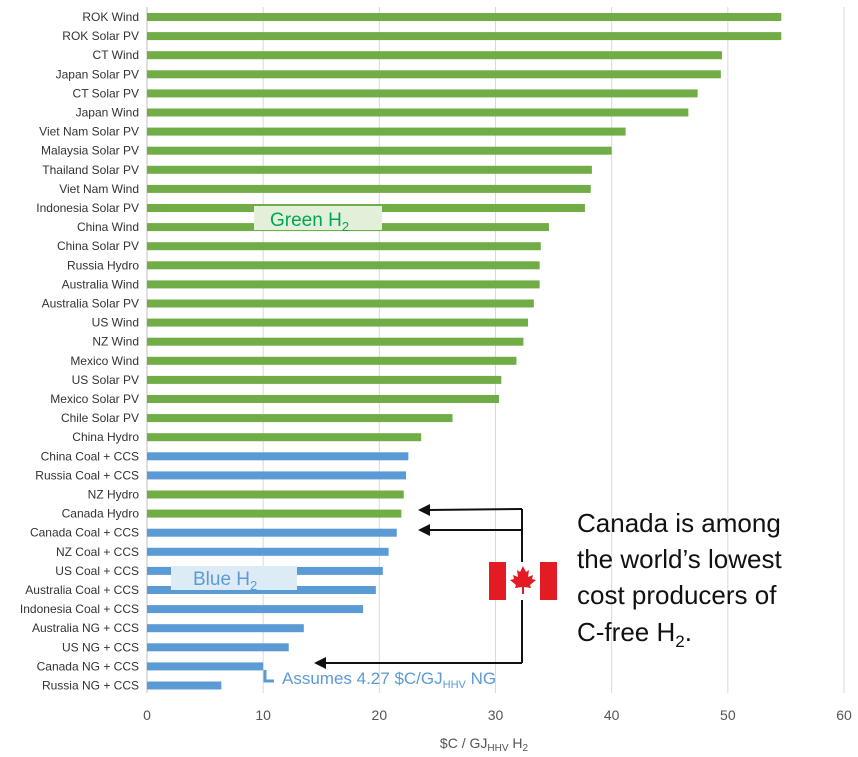 The width and height of the screenshot is (858, 757). I want to click on category-label: China Wind, so click(108, 227).